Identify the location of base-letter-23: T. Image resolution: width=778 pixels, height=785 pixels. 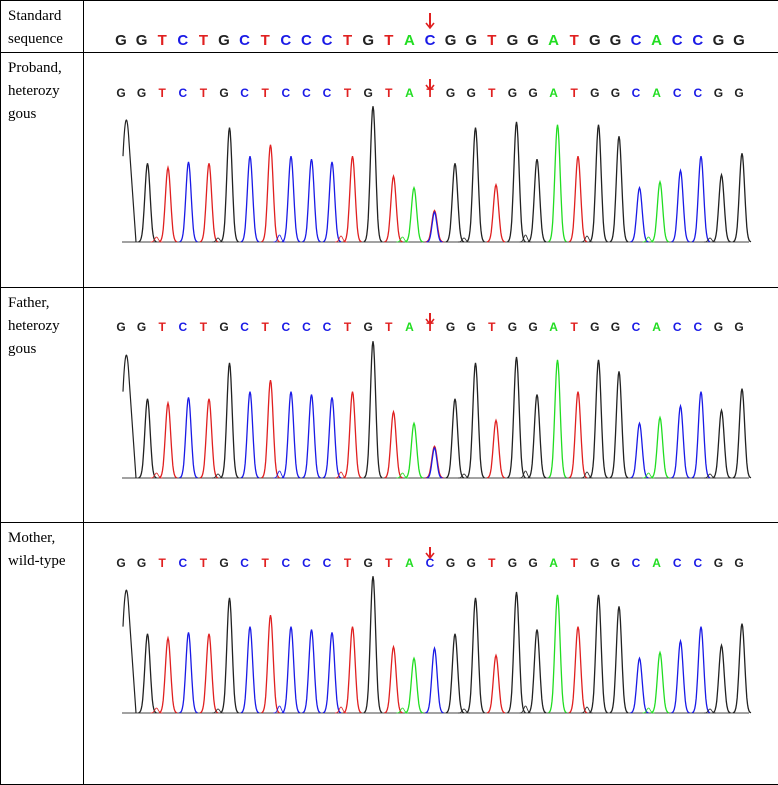
(574, 40).